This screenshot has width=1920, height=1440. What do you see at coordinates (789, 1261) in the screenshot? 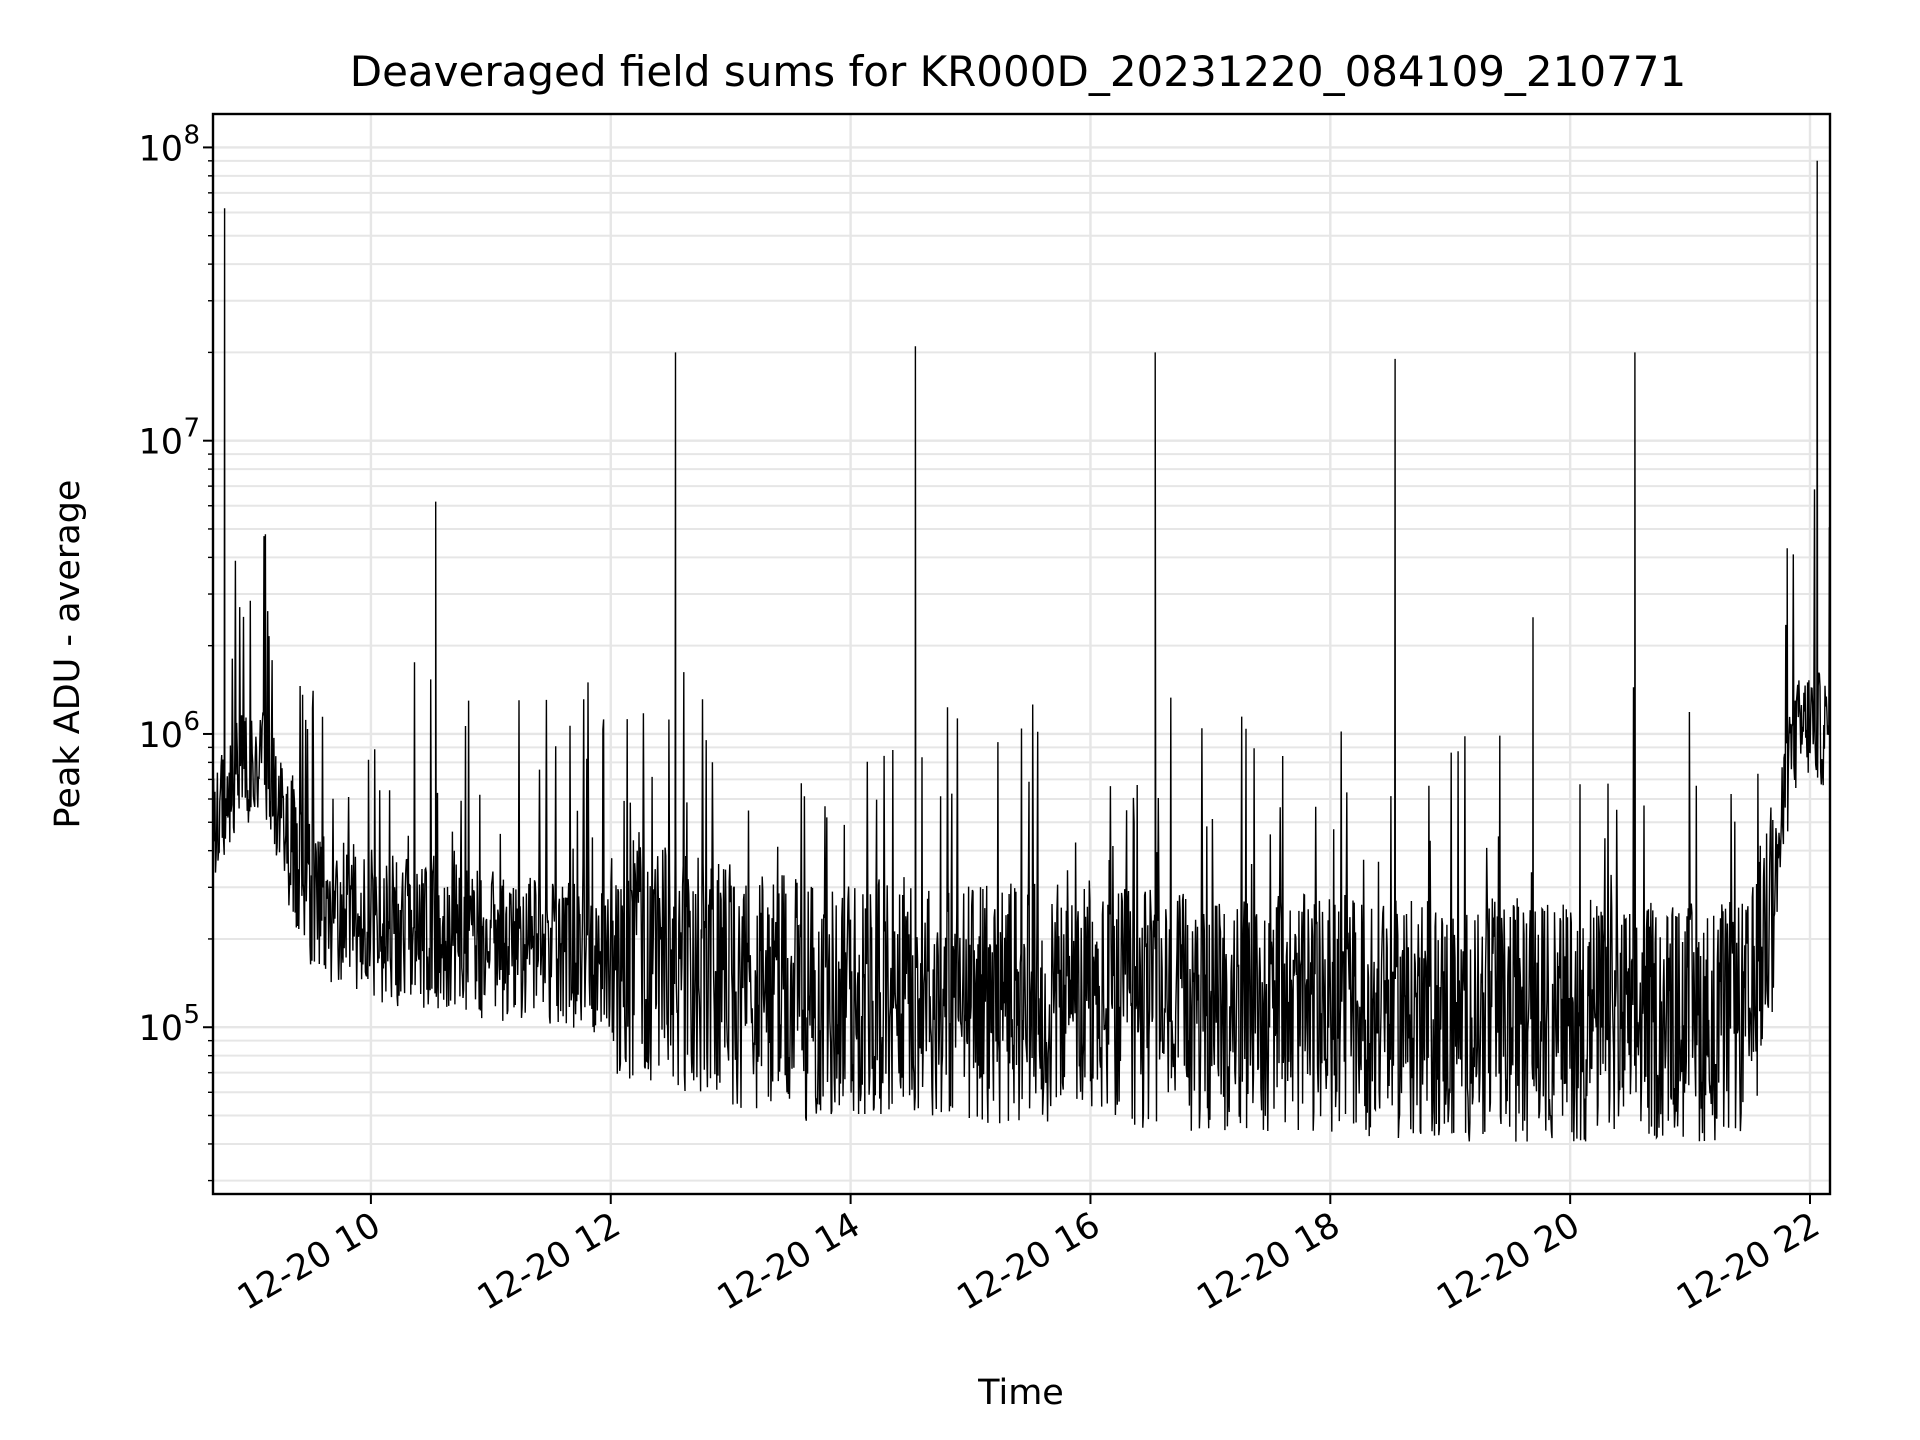
I see `x-tick-label: 12-20 14` at bounding box center [789, 1261].